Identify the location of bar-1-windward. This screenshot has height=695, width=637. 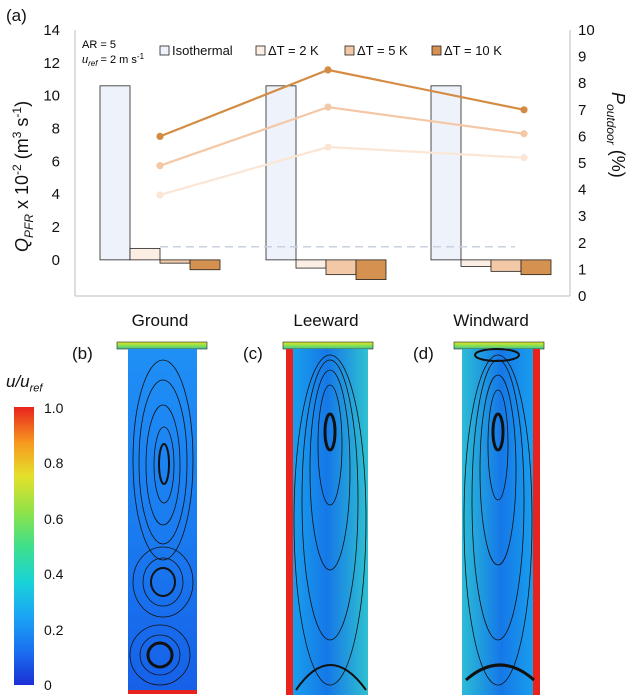
(446, 173).